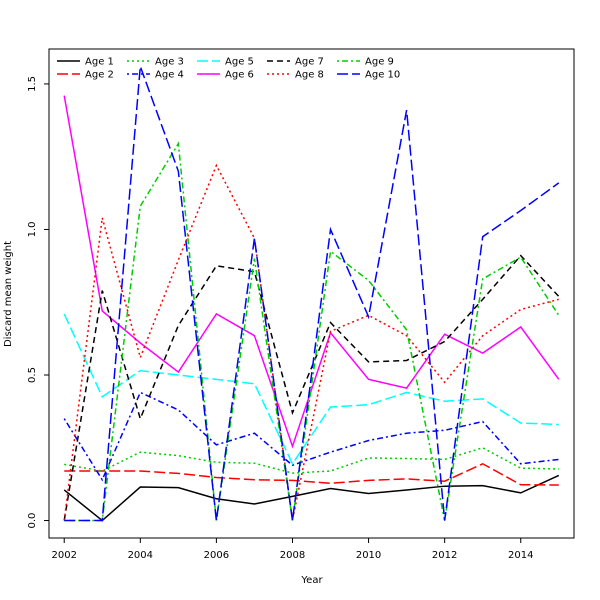  Describe the element at coordinates (520, 555) in the screenshot. I see `x-tick-label: 2014` at that location.